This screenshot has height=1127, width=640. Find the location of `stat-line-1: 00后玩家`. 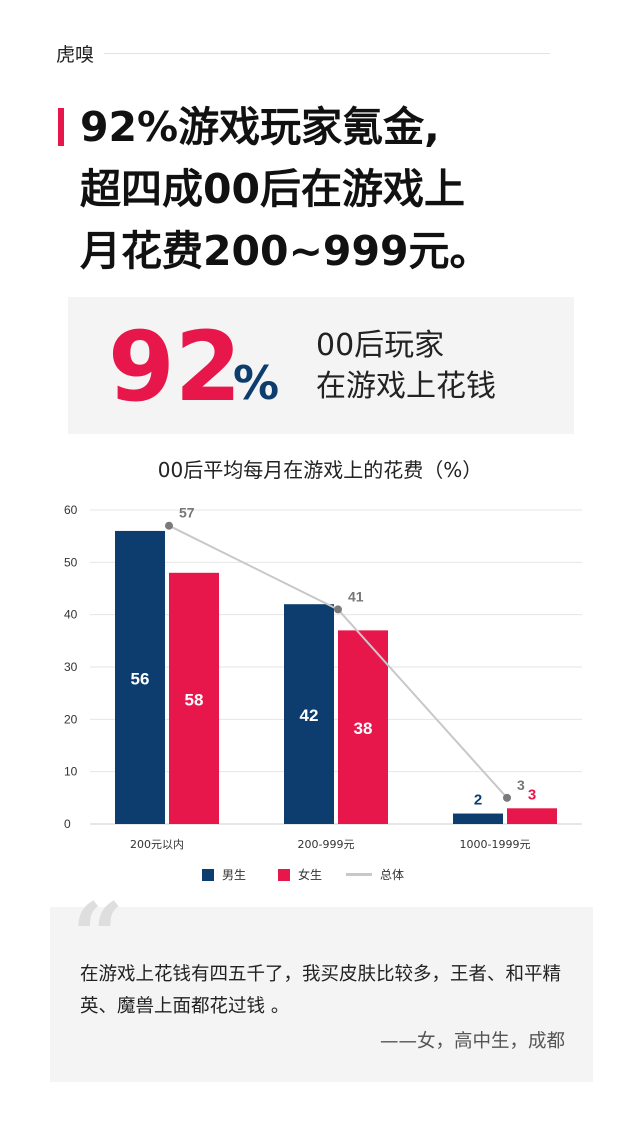

stat-line-1: 00后玩家 is located at coordinates (380, 345).